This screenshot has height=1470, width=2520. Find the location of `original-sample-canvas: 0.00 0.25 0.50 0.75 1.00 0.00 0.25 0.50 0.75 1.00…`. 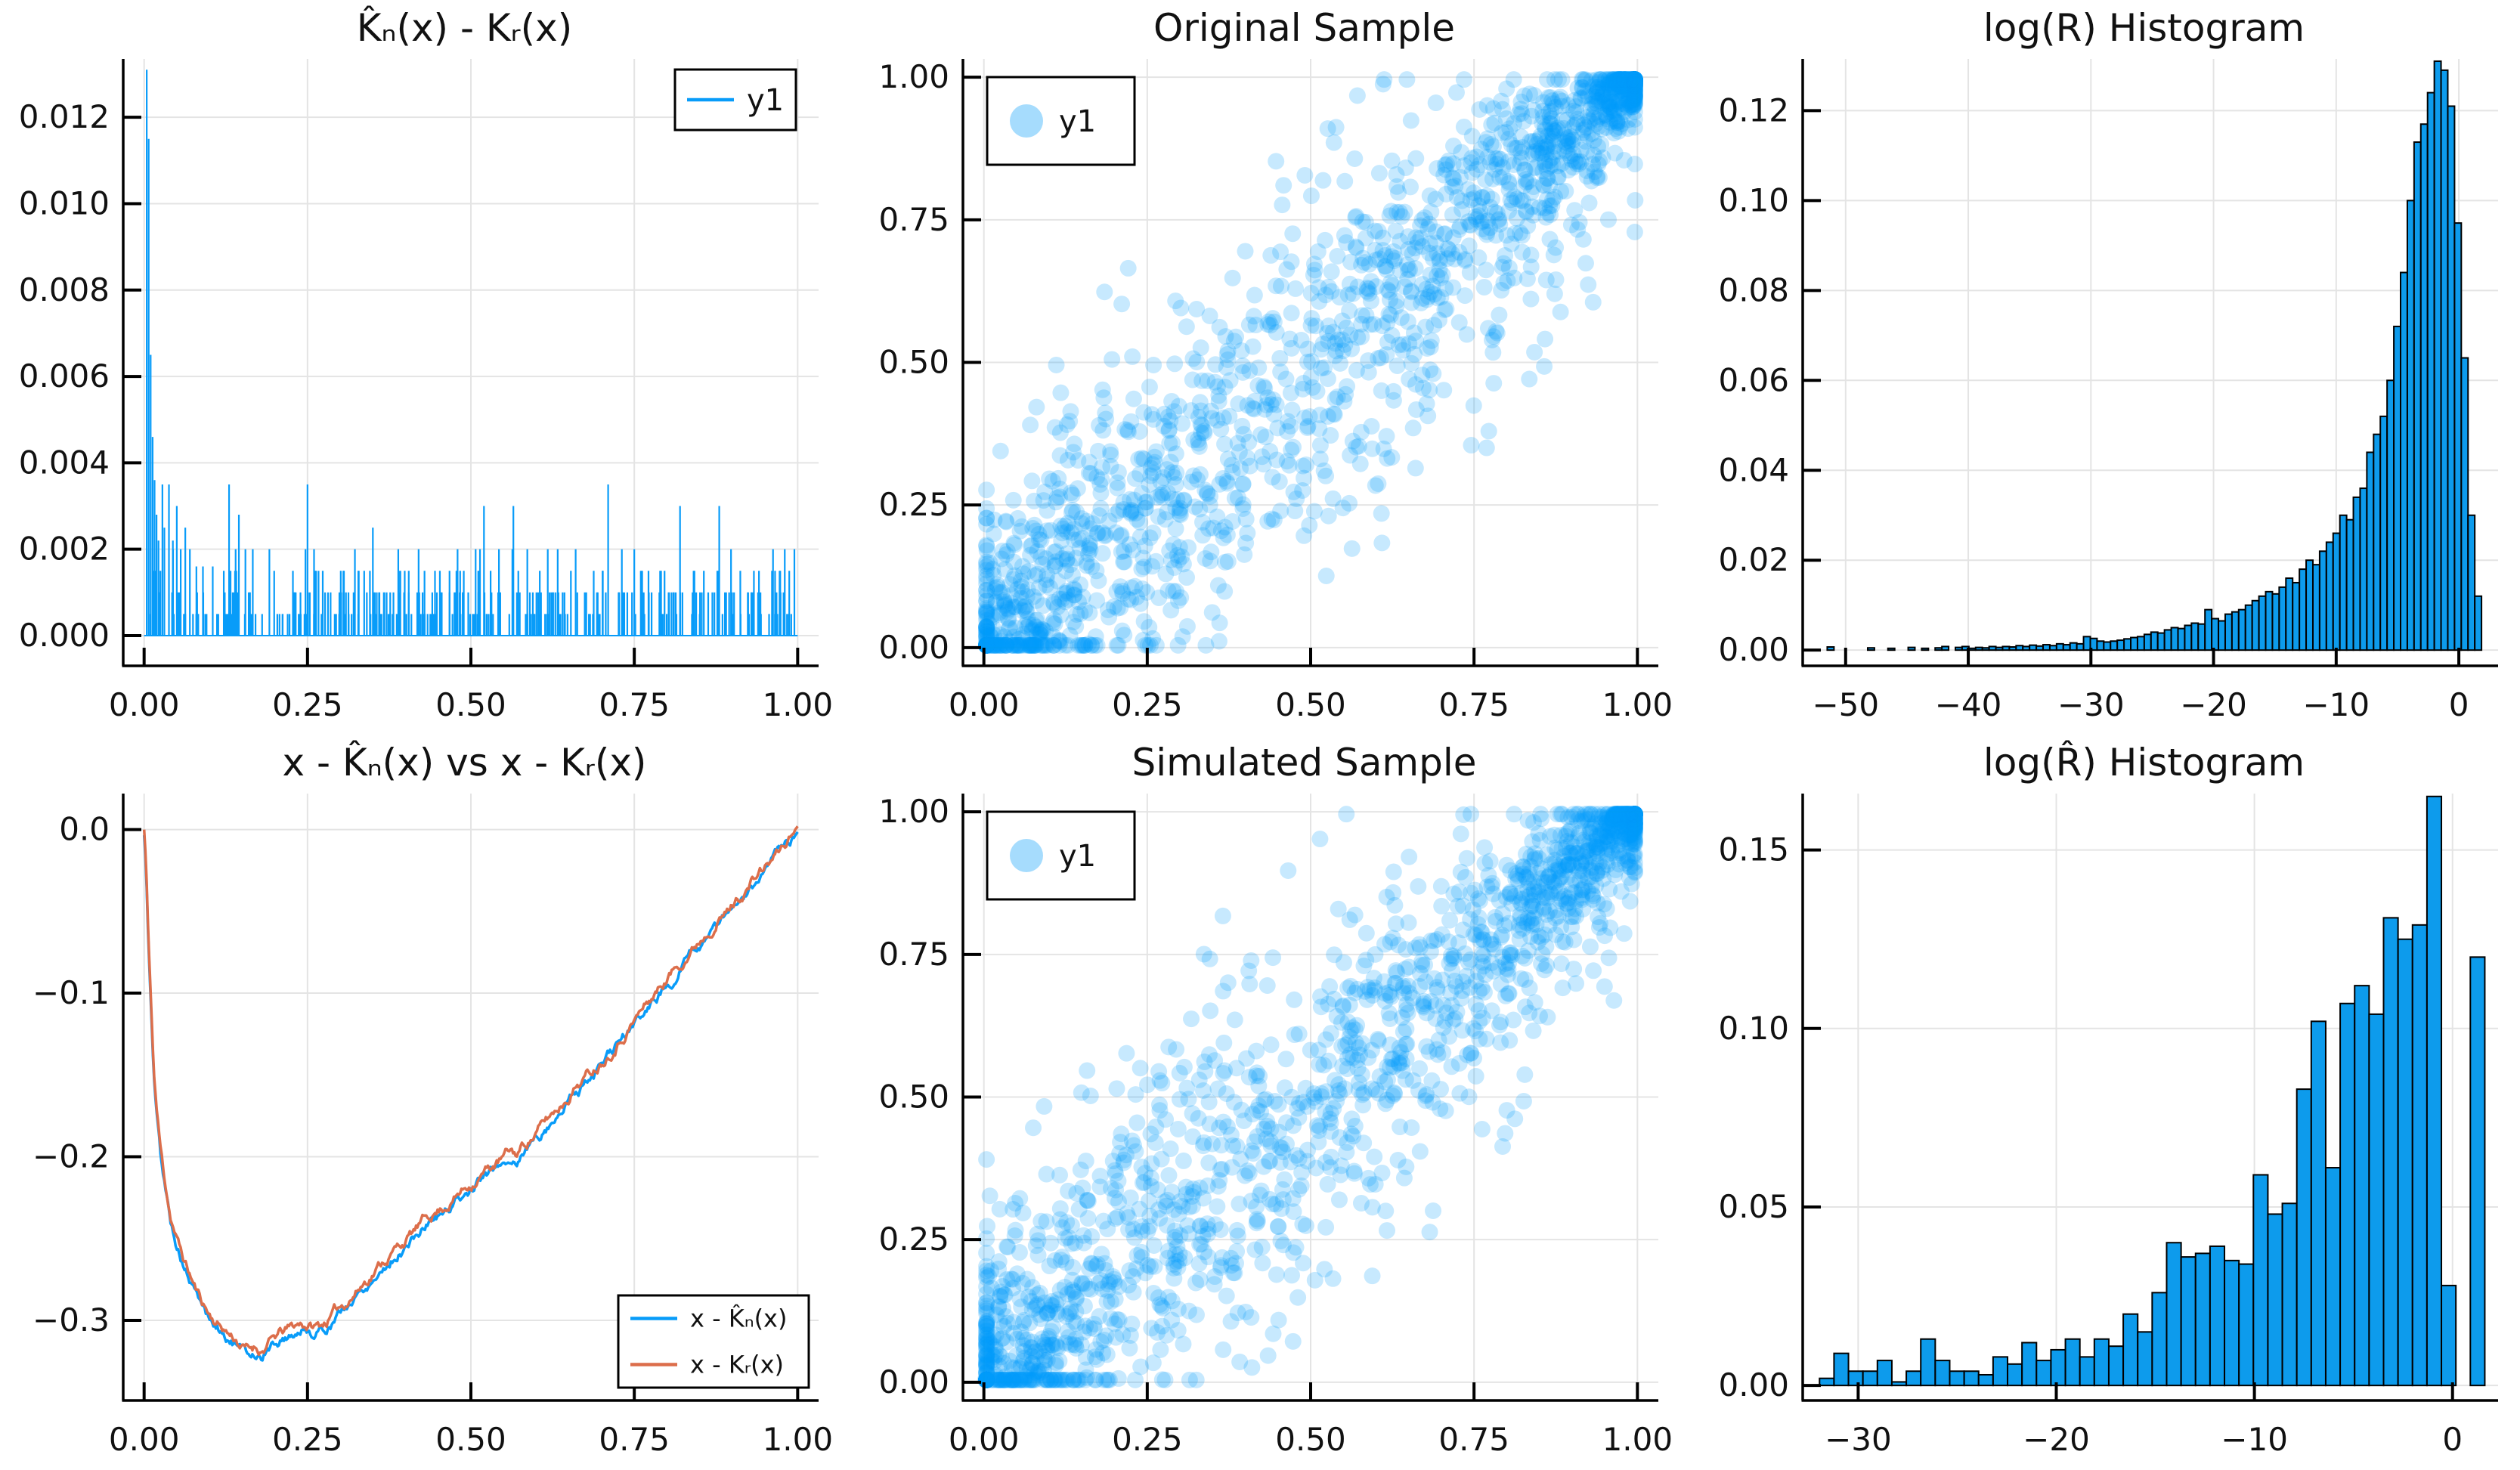

original-sample-canvas: 0.00 0.25 0.50 0.75 1.00 0.00 0.25 0.50 0.75 1.00… is located at coordinates (1275, 390).